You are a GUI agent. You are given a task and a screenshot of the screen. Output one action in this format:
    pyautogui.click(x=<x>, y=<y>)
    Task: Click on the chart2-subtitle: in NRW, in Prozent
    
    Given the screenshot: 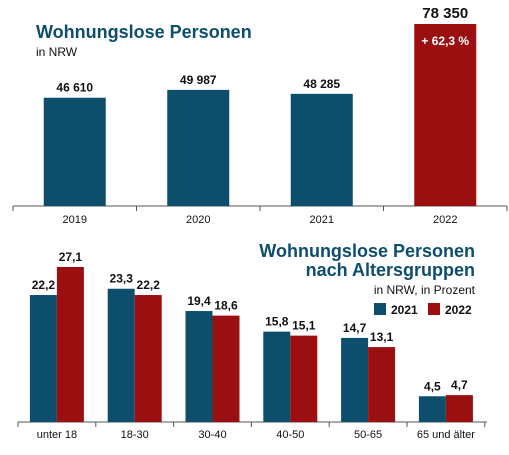 What is the action you would take?
    pyautogui.click(x=425, y=290)
    